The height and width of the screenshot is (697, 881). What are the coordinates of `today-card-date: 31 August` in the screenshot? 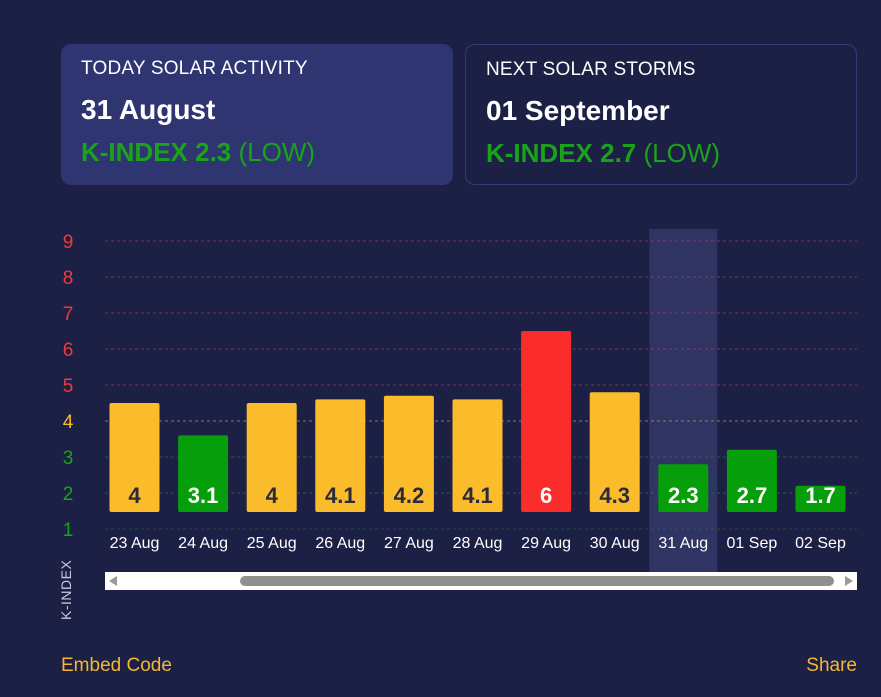 It's located at (148, 109).